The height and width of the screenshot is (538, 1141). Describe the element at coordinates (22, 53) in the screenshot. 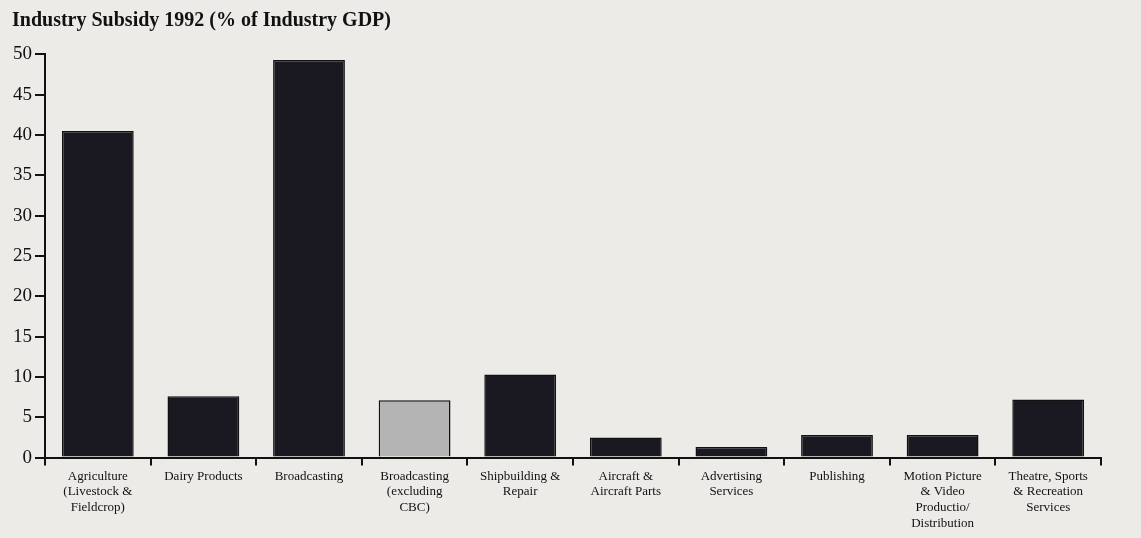

I see `y-tick-label: 50` at that location.